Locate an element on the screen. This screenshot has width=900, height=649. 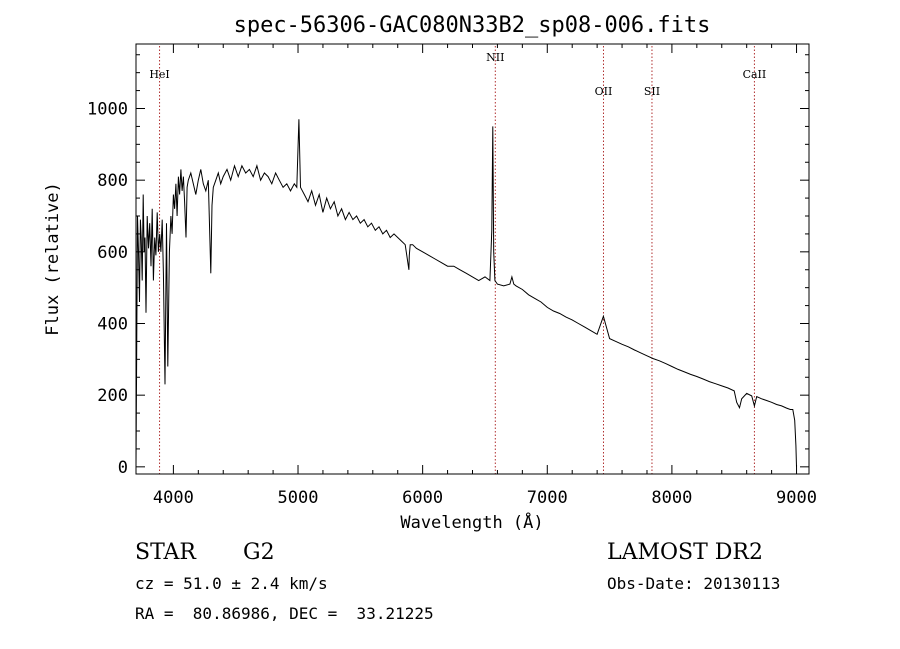
y-axis-label: Flux (relative) is located at coordinates (53, 259).